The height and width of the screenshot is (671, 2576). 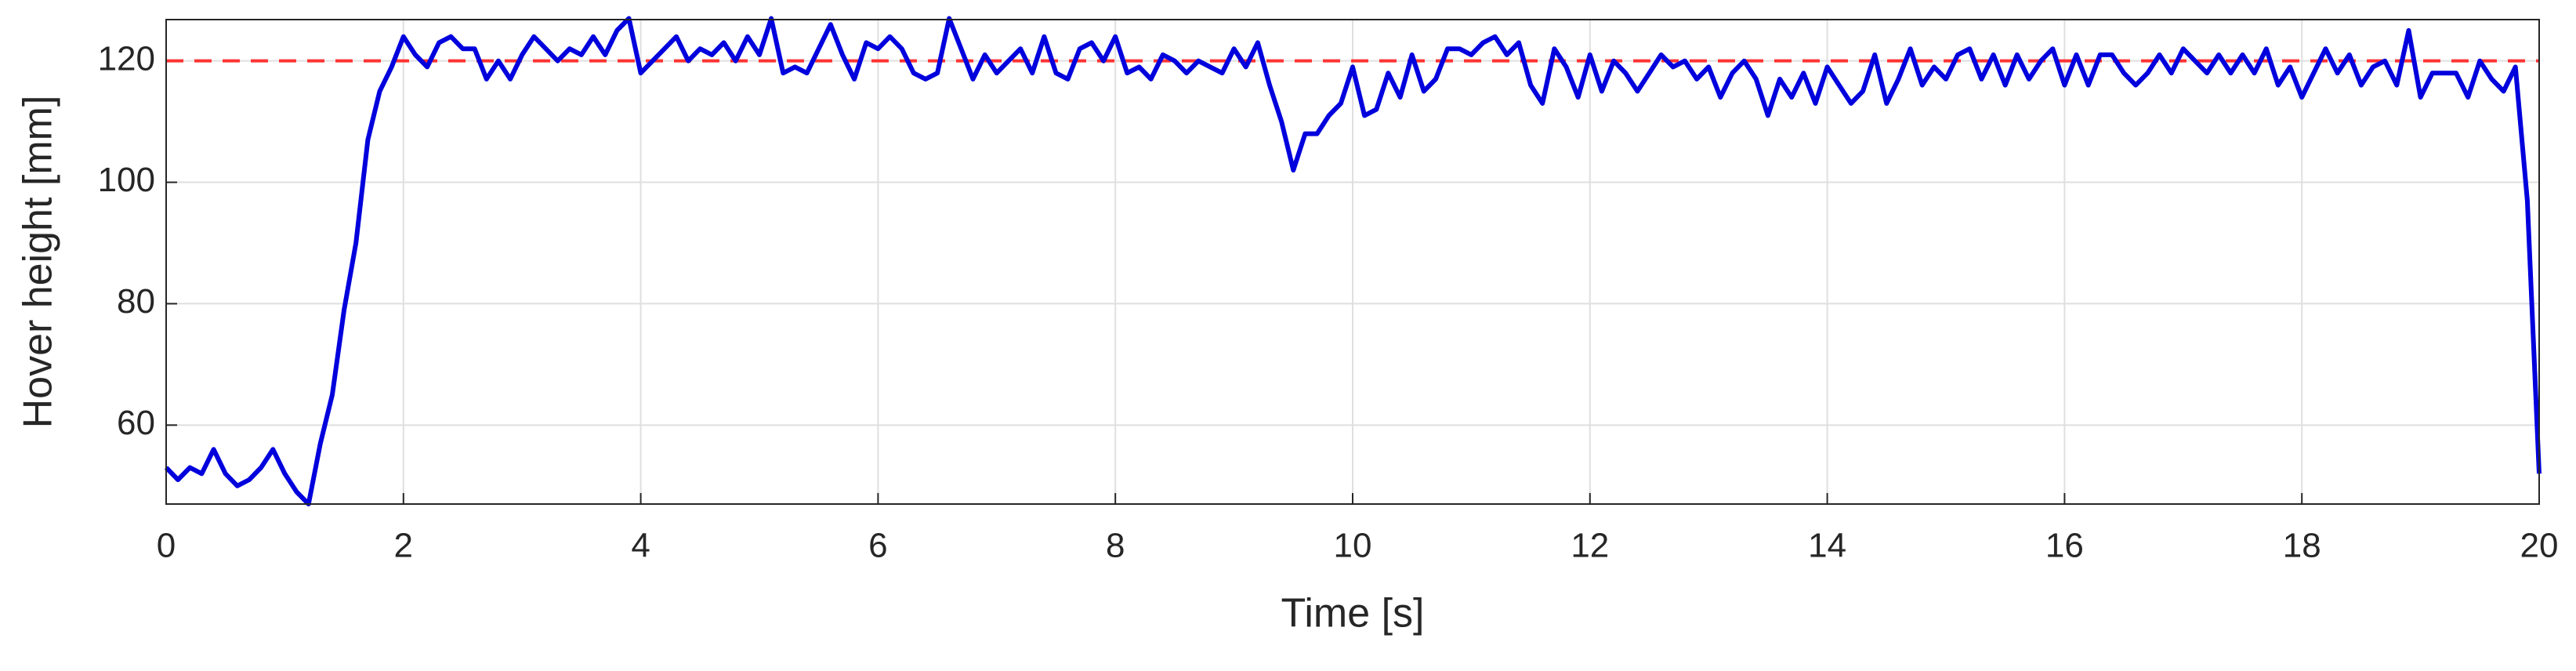 What do you see at coordinates (877, 546) in the screenshot?
I see `x-tick-label: 6` at bounding box center [877, 546].